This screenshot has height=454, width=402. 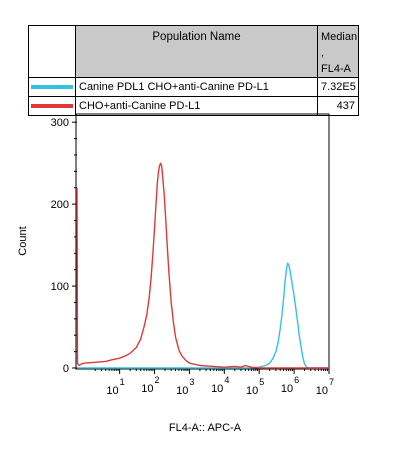 I want to click on legend-header-median-line1: Median ,, so click(x=339, y=45).